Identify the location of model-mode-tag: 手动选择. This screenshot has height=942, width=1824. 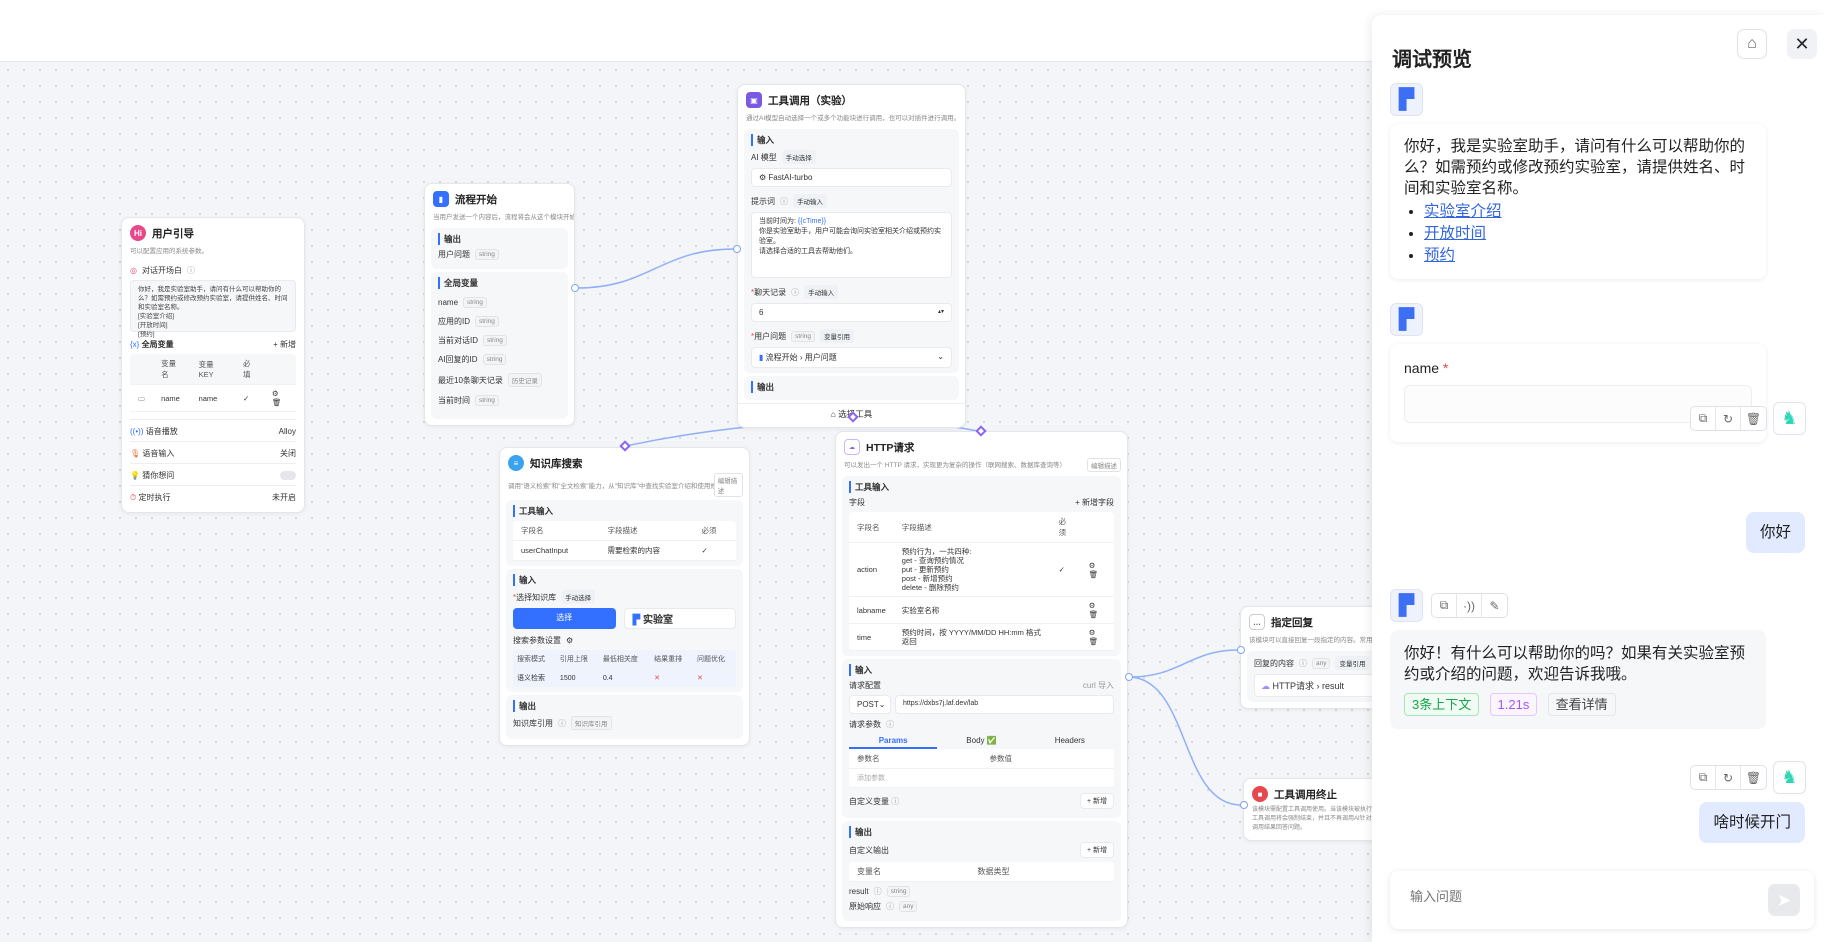
(798, 157).